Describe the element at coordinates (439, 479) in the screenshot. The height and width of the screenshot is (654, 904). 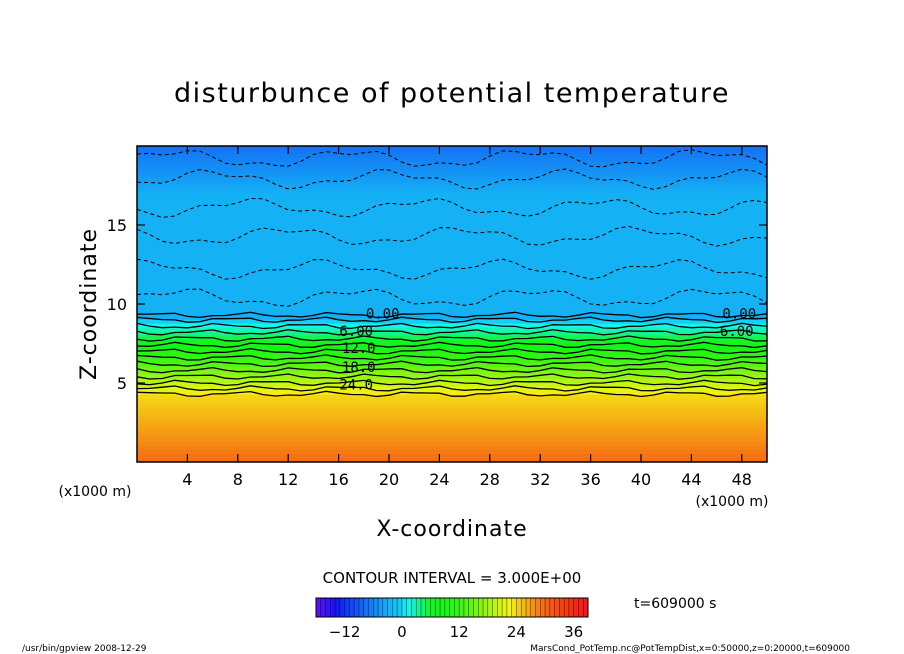
I see `x-tick-label: 24` at that location.